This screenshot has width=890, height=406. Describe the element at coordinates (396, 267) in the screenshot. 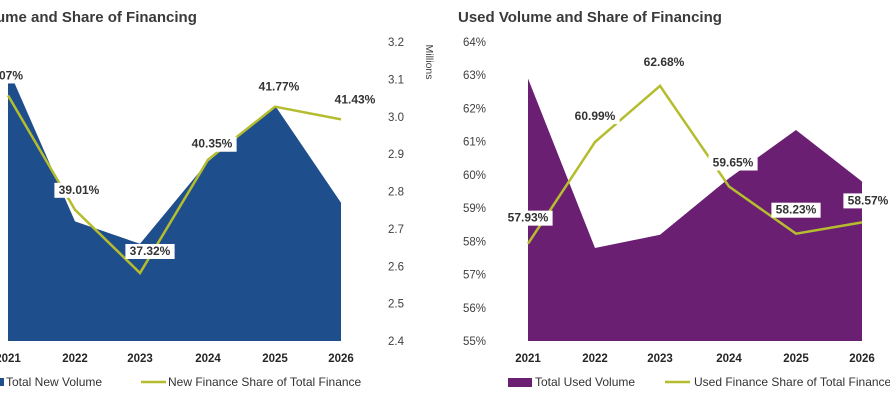

I see `right-axis-tick: 2.6` at that location.